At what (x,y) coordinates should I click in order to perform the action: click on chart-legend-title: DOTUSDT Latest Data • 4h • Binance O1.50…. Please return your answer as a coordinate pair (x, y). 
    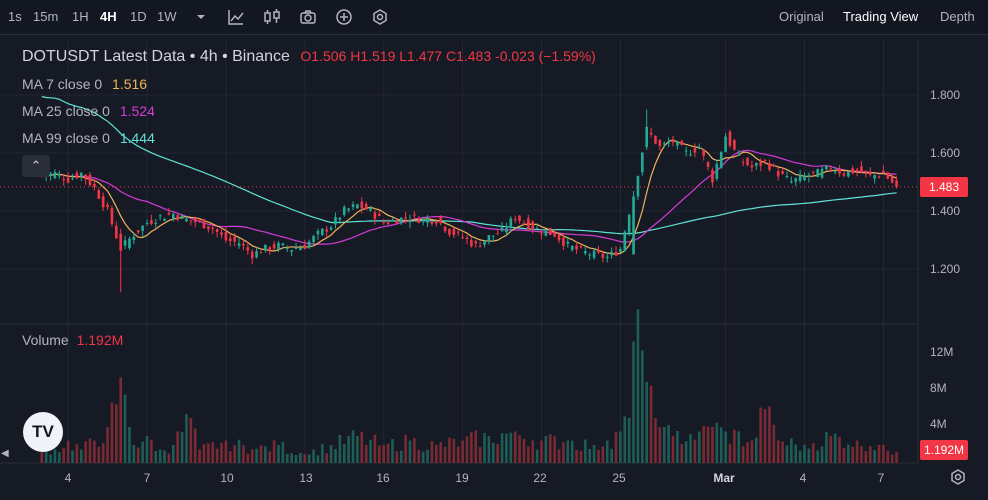
    Looking at the image, I should click on (309, 56).